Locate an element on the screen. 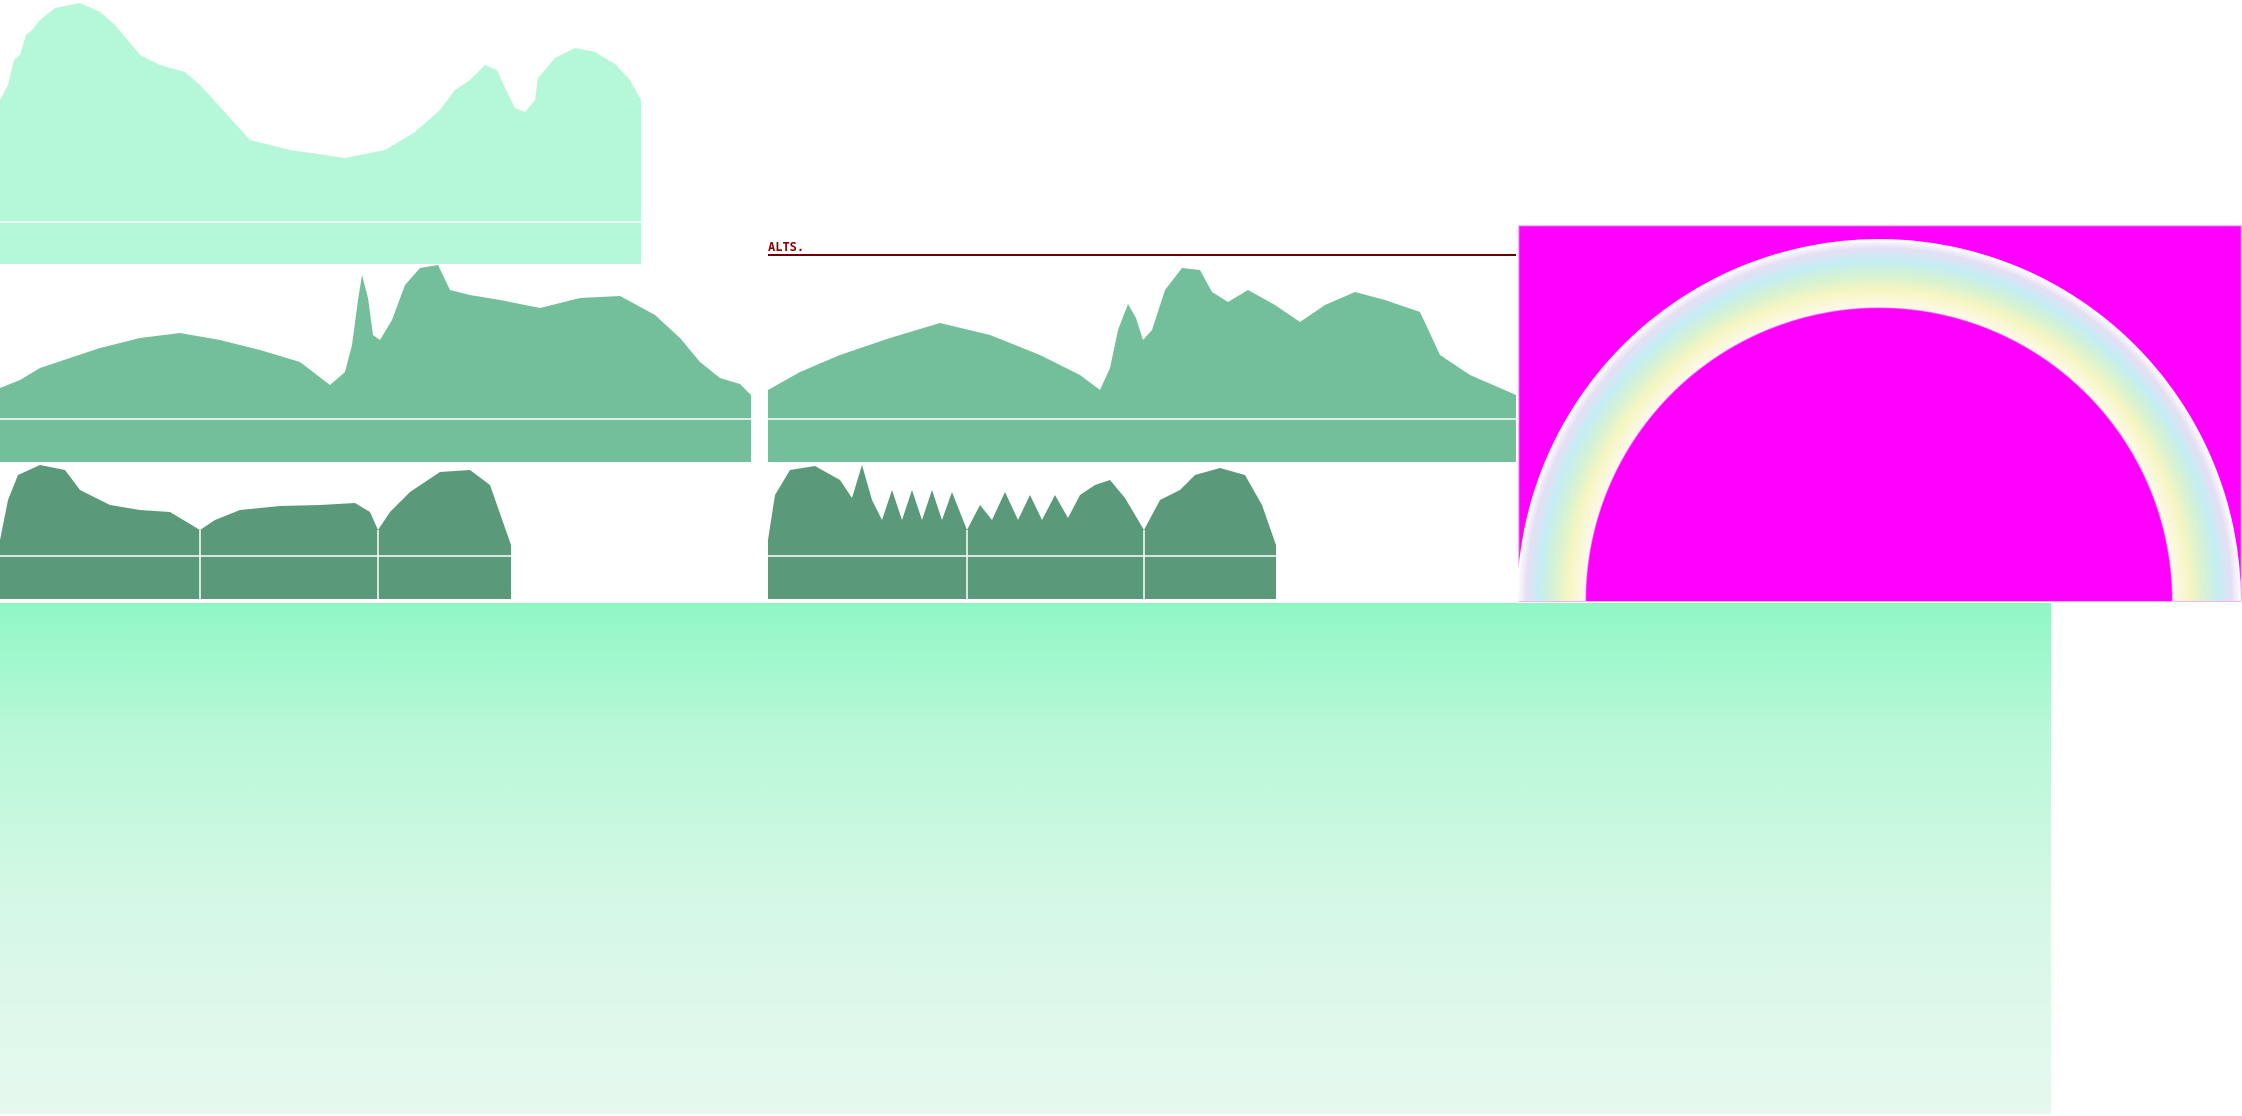  mid-hills-b is located at coordinates (1142, 365).